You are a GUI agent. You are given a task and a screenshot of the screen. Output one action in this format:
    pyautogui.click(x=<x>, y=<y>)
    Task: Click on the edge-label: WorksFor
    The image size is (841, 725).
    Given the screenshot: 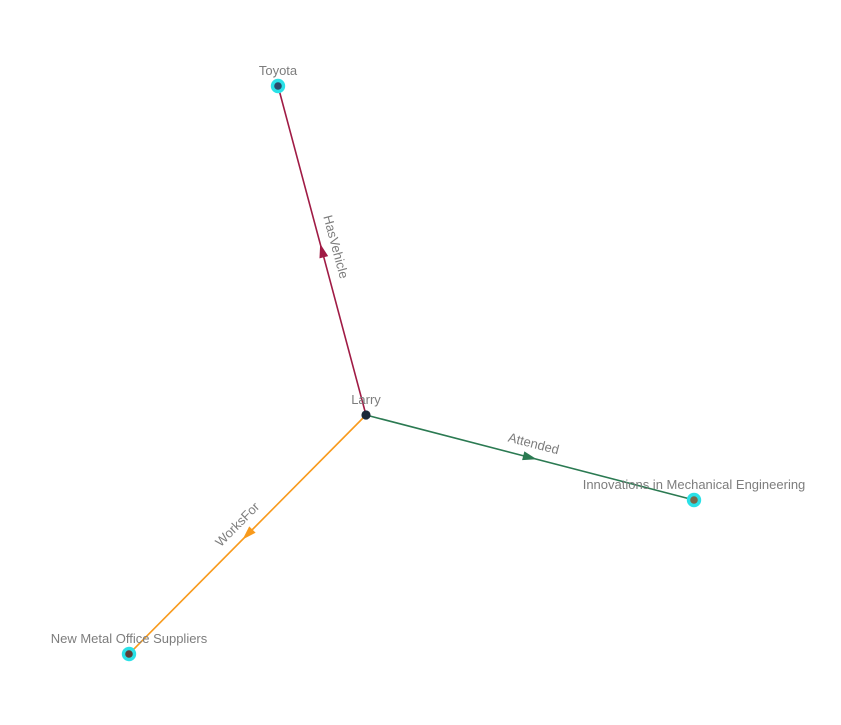 What is the action you would take?
    pyautogui.click(x=237, y=524)
    